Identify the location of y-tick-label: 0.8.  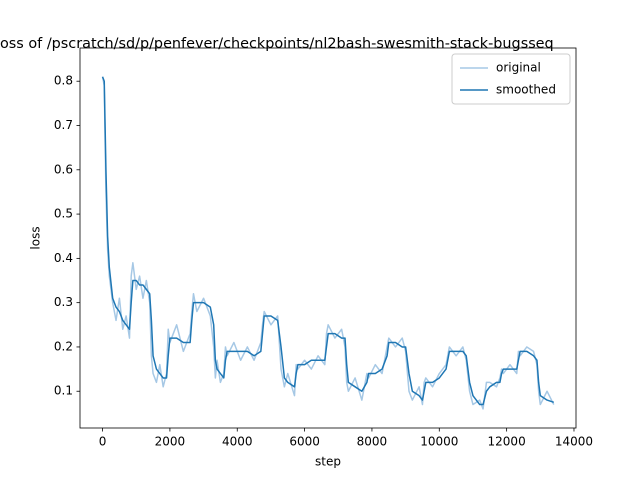
(63, 81).